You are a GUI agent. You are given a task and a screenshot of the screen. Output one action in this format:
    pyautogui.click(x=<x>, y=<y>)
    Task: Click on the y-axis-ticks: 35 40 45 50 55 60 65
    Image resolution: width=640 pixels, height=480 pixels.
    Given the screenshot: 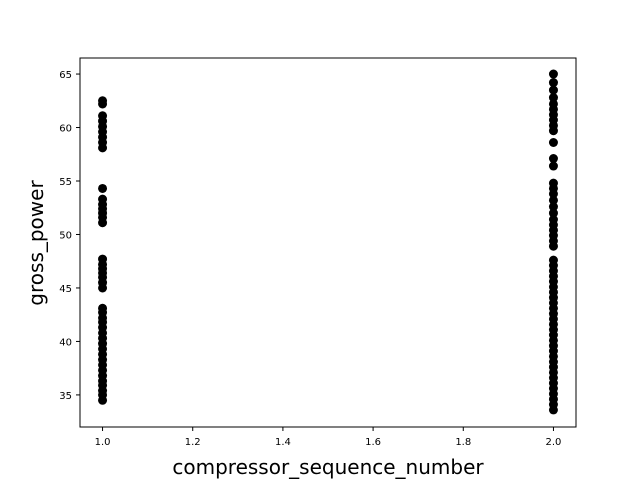 What is the action you would take?
    pyautogui.click(x=69, y=236)
    